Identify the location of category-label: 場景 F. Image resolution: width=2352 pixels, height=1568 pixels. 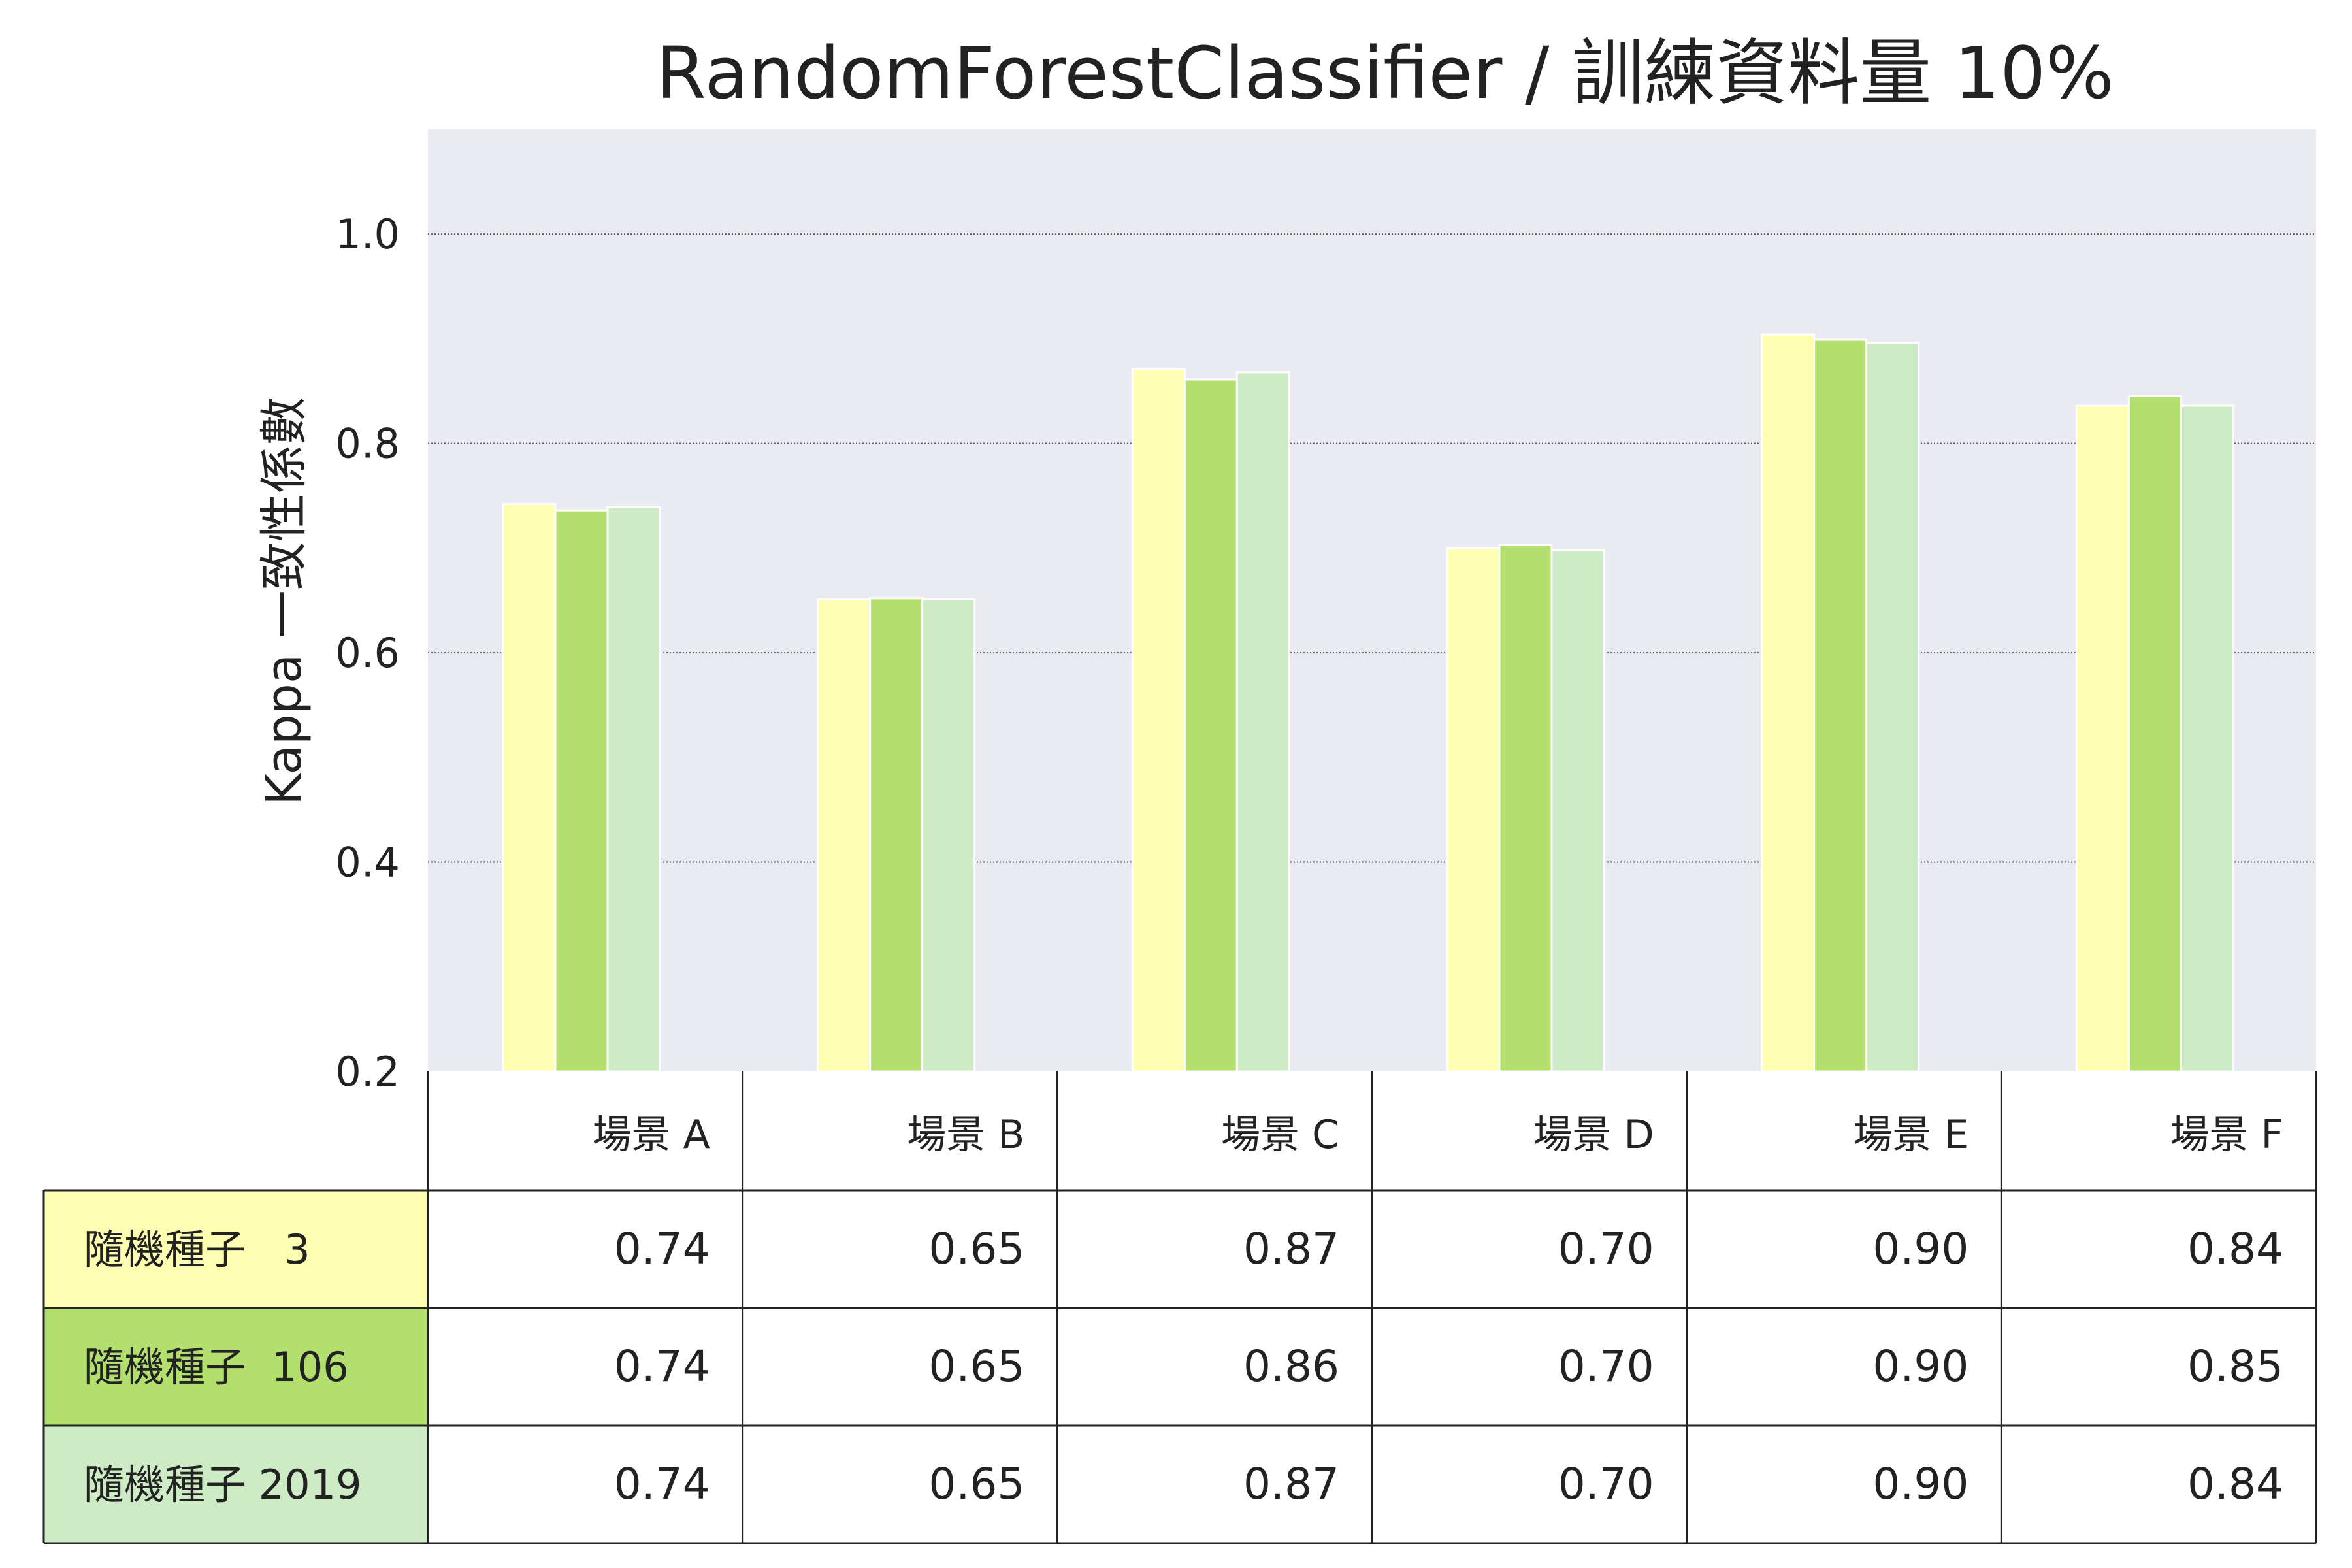
(2226, 1135).